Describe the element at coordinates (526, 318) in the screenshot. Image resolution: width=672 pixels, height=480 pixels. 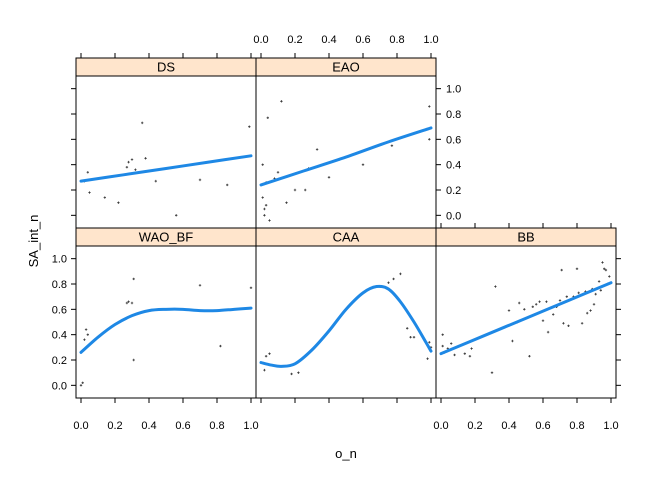
I see `fit-line-bb` at that location.